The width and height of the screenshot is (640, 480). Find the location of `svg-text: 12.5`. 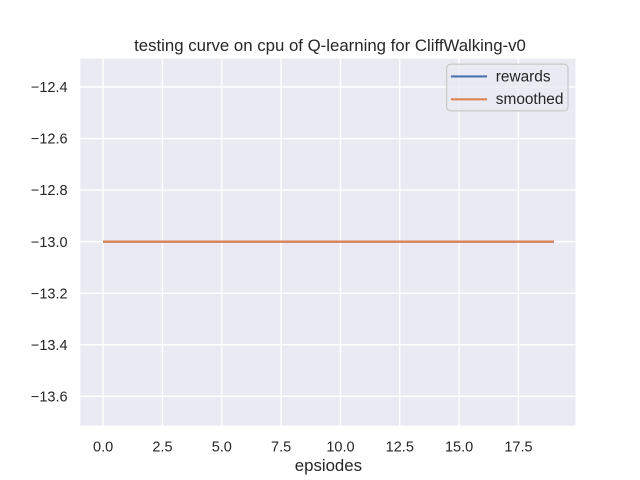

svg-text: 12.5 is located at coordinates (400, 447).